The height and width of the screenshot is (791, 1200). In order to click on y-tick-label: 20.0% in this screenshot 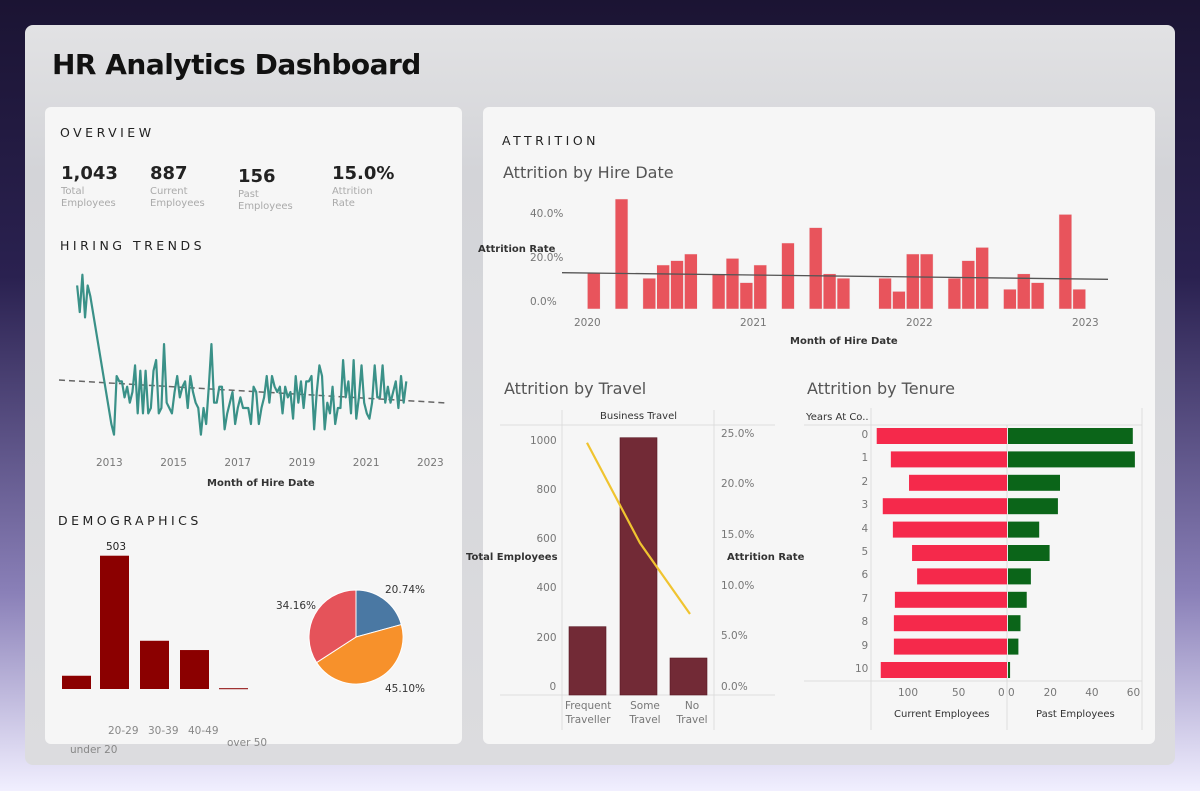, I will do `click(547, 258)`.